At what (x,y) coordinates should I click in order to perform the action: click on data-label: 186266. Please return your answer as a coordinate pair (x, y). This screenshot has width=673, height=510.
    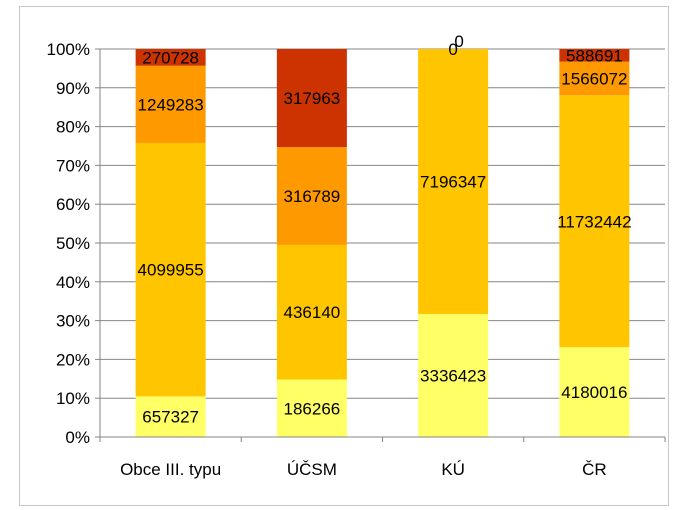
    Looking at the image, I should click on (312, 408).